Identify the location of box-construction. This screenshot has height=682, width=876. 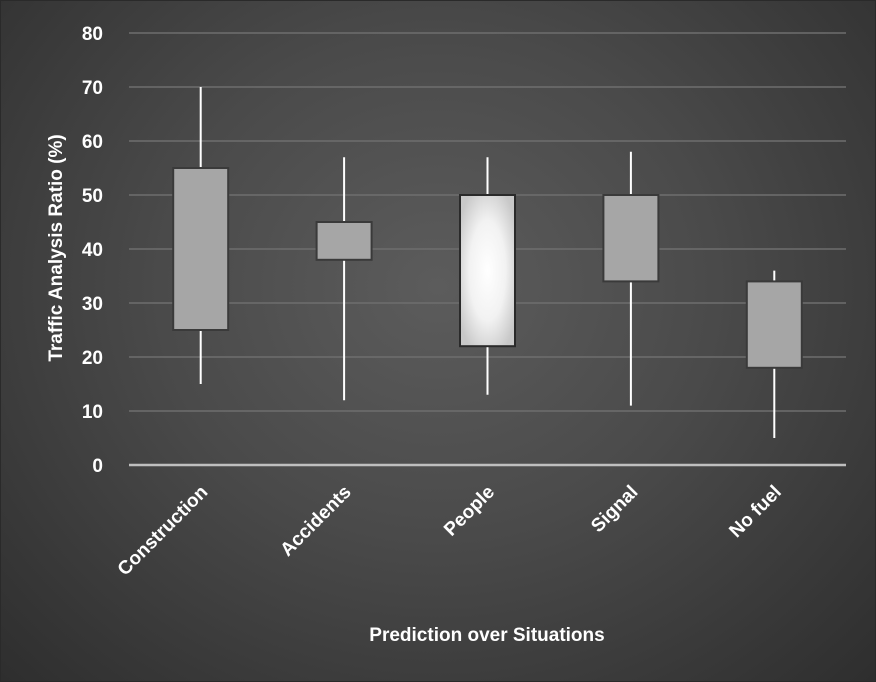
(201, 249).